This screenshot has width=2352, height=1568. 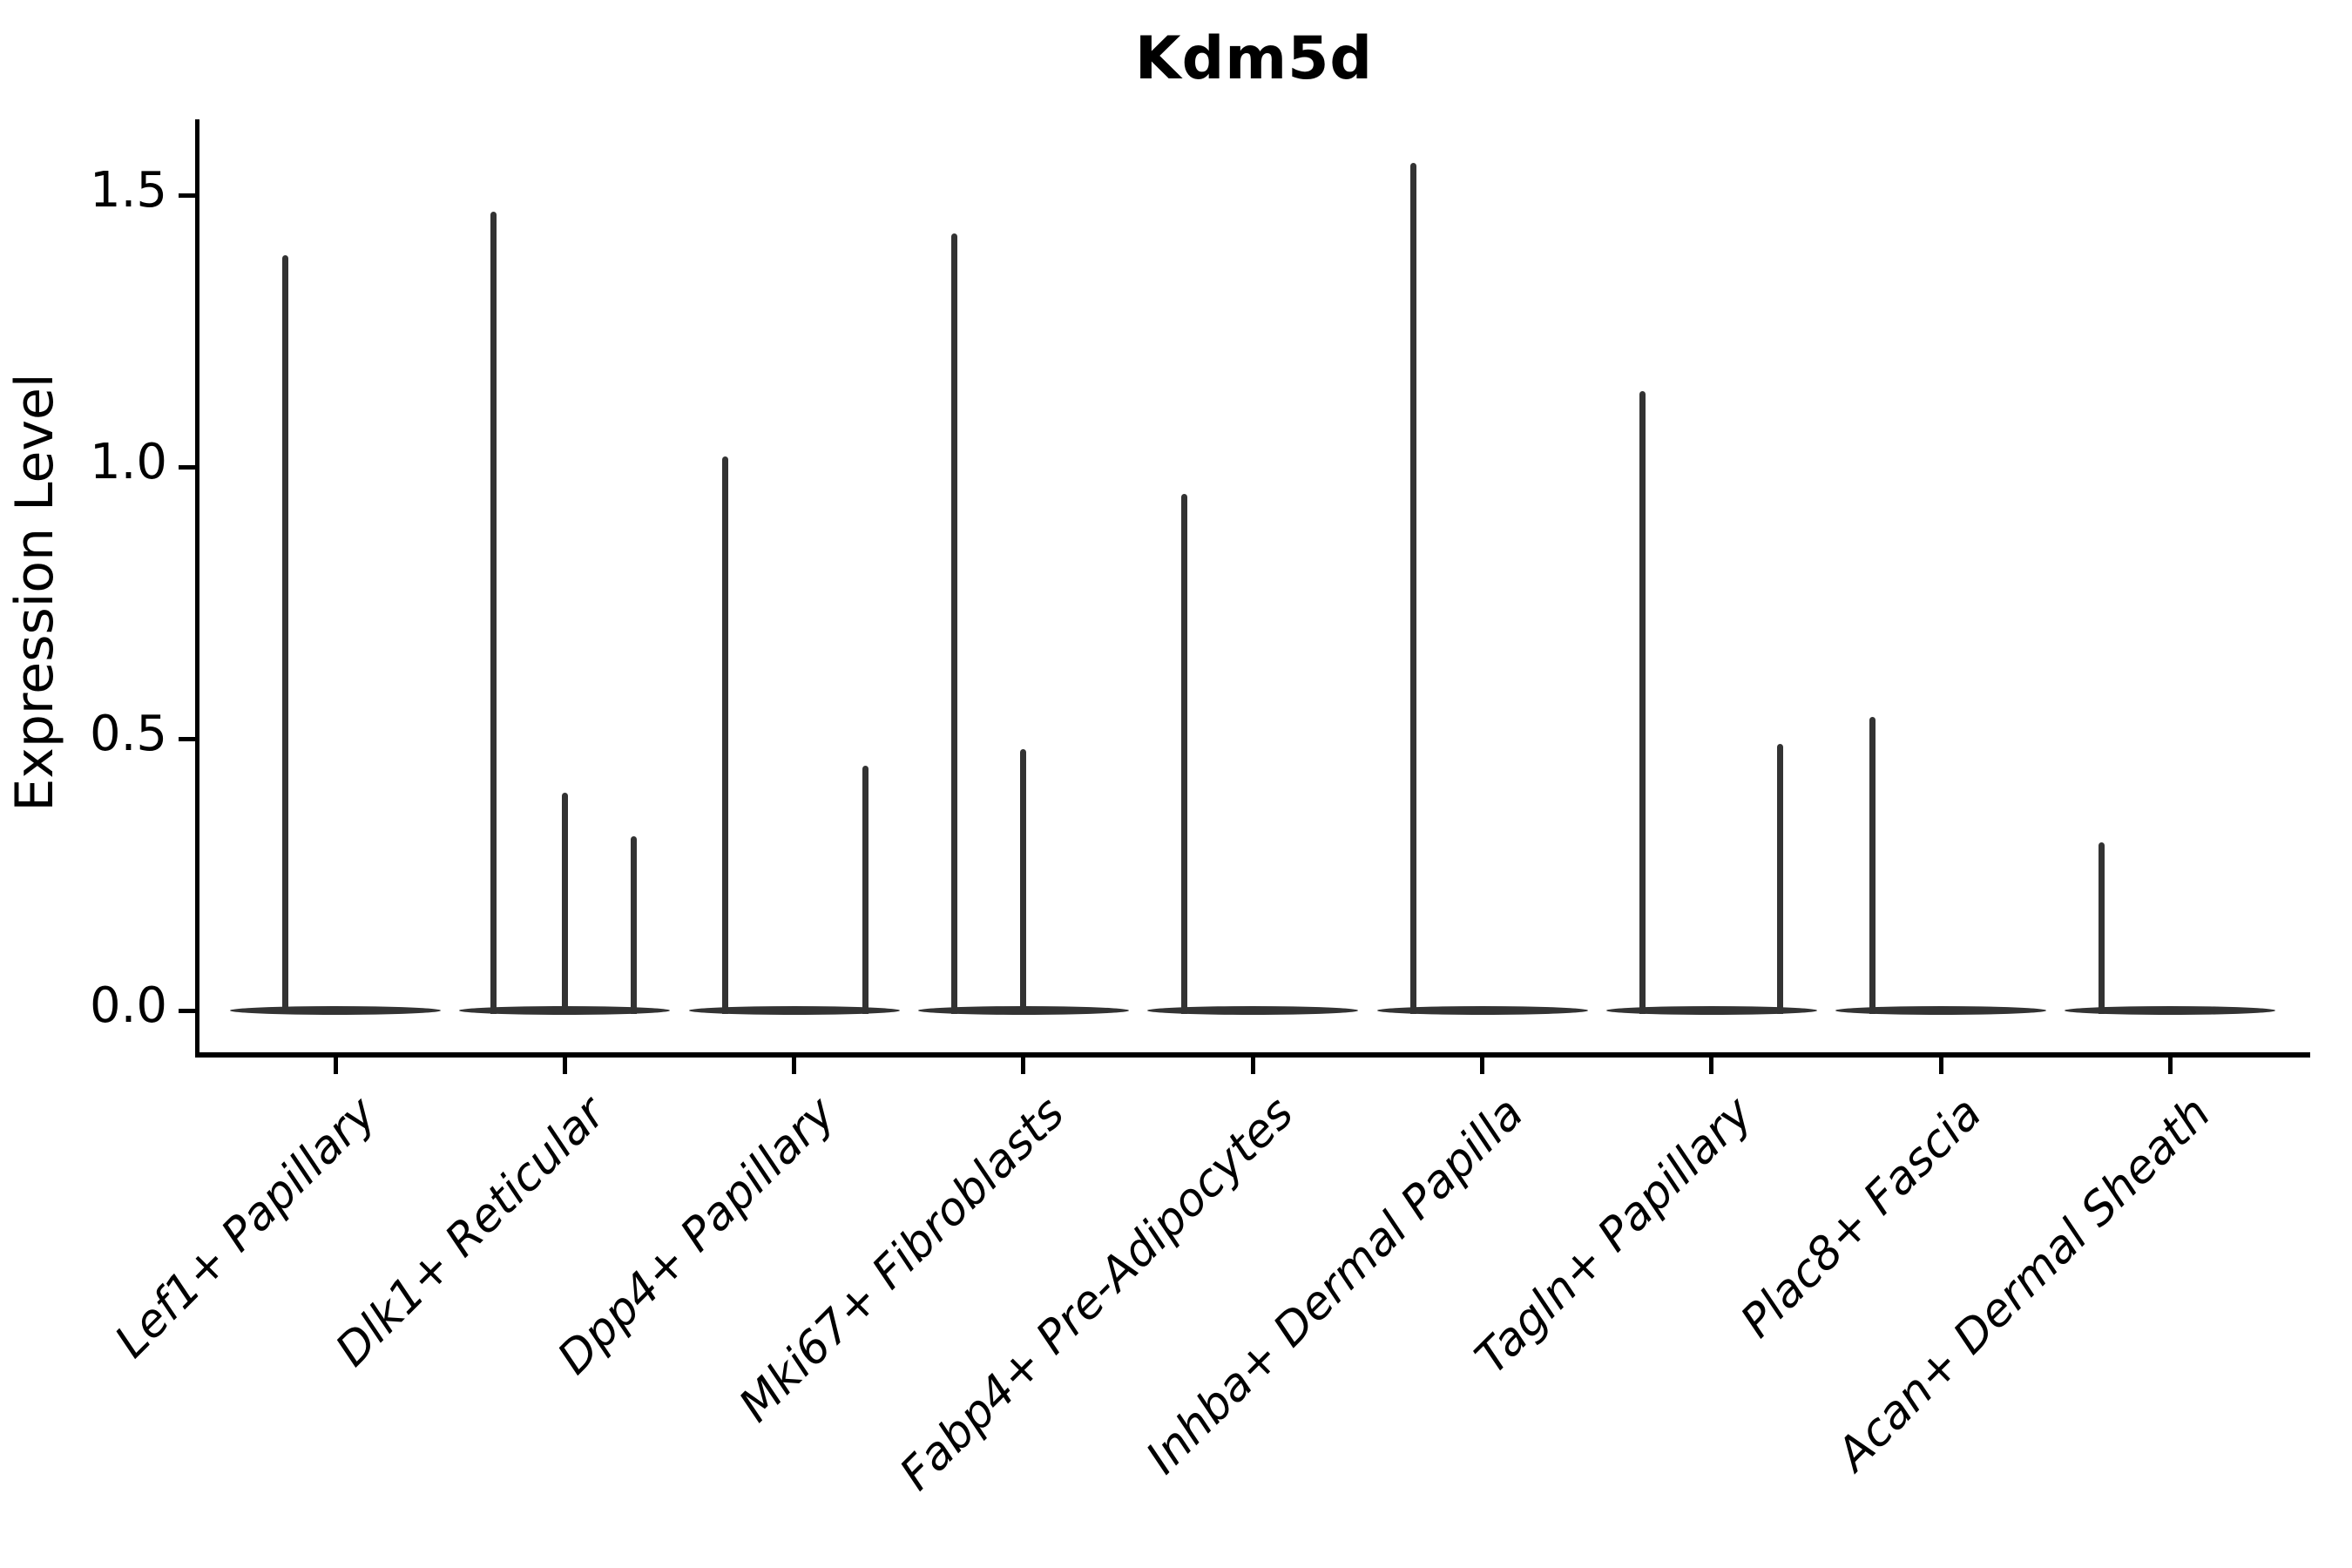 What do you see at coordinates (34, 592) in the screenshot?
I see `y-axis-label: Expression Level` at bounding box center [34, 592].